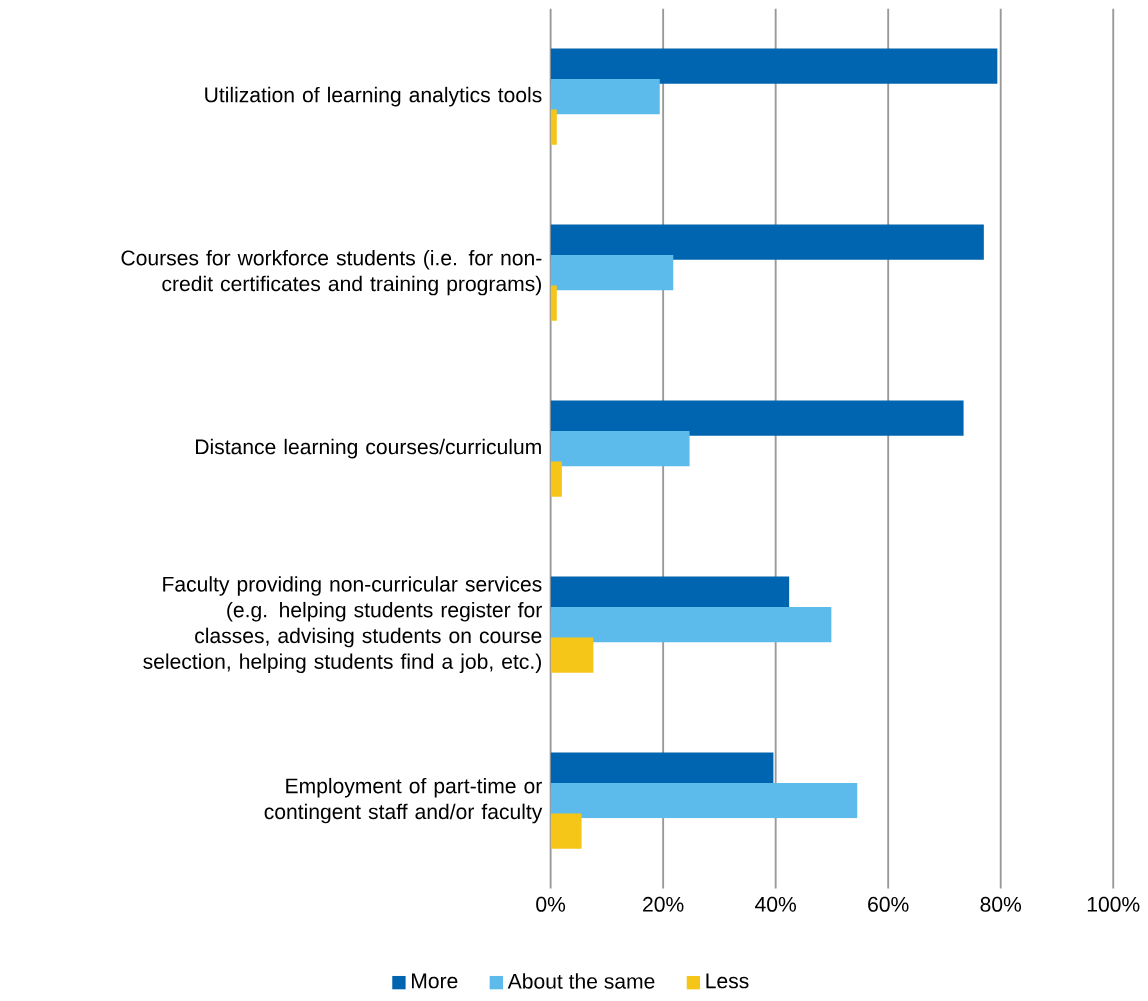 The width and height of the screenshot is (1148, 1001). What do you see at coordinates (888, 904) in the screenshot?
I see `x-tick-label: 60%` at bounding box center [888, 904].